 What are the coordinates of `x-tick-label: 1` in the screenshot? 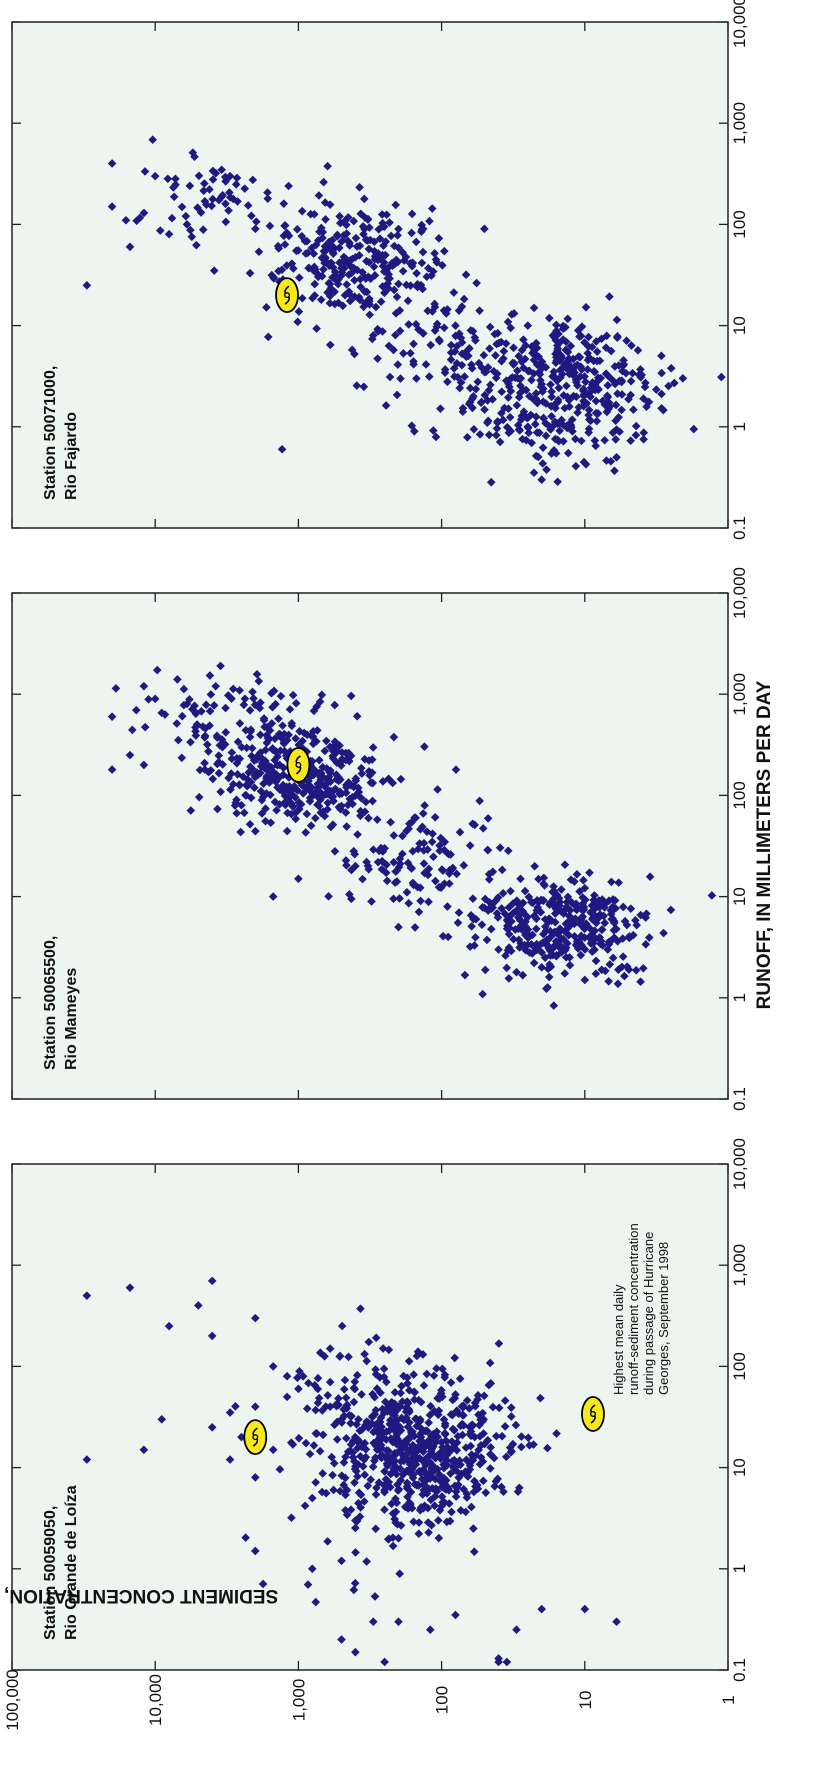 It's located at (739, 1568).